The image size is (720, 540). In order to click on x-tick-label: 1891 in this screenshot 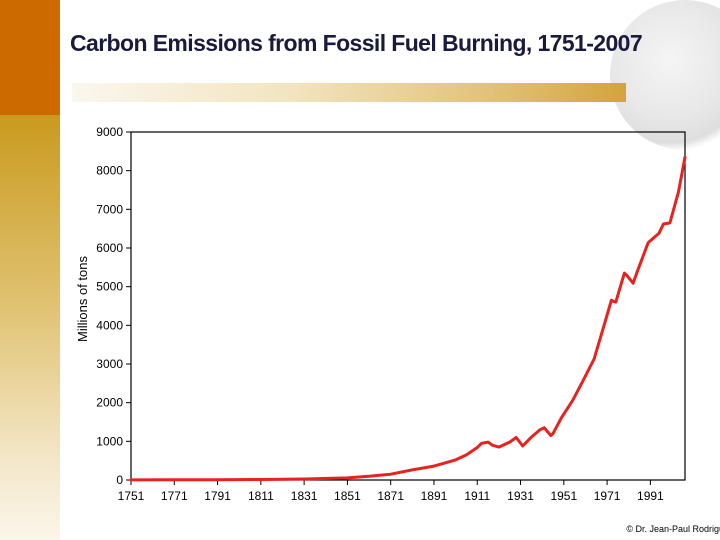, I will do `click(434, 496)`.